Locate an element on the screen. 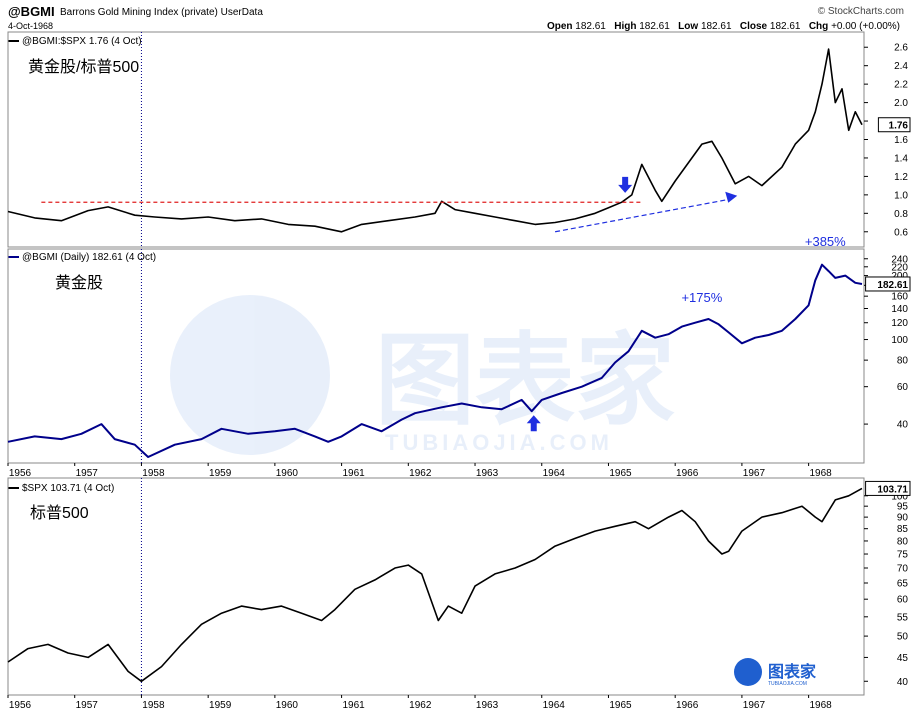  open-value: 182.61 is located at coordinates (590, 26).